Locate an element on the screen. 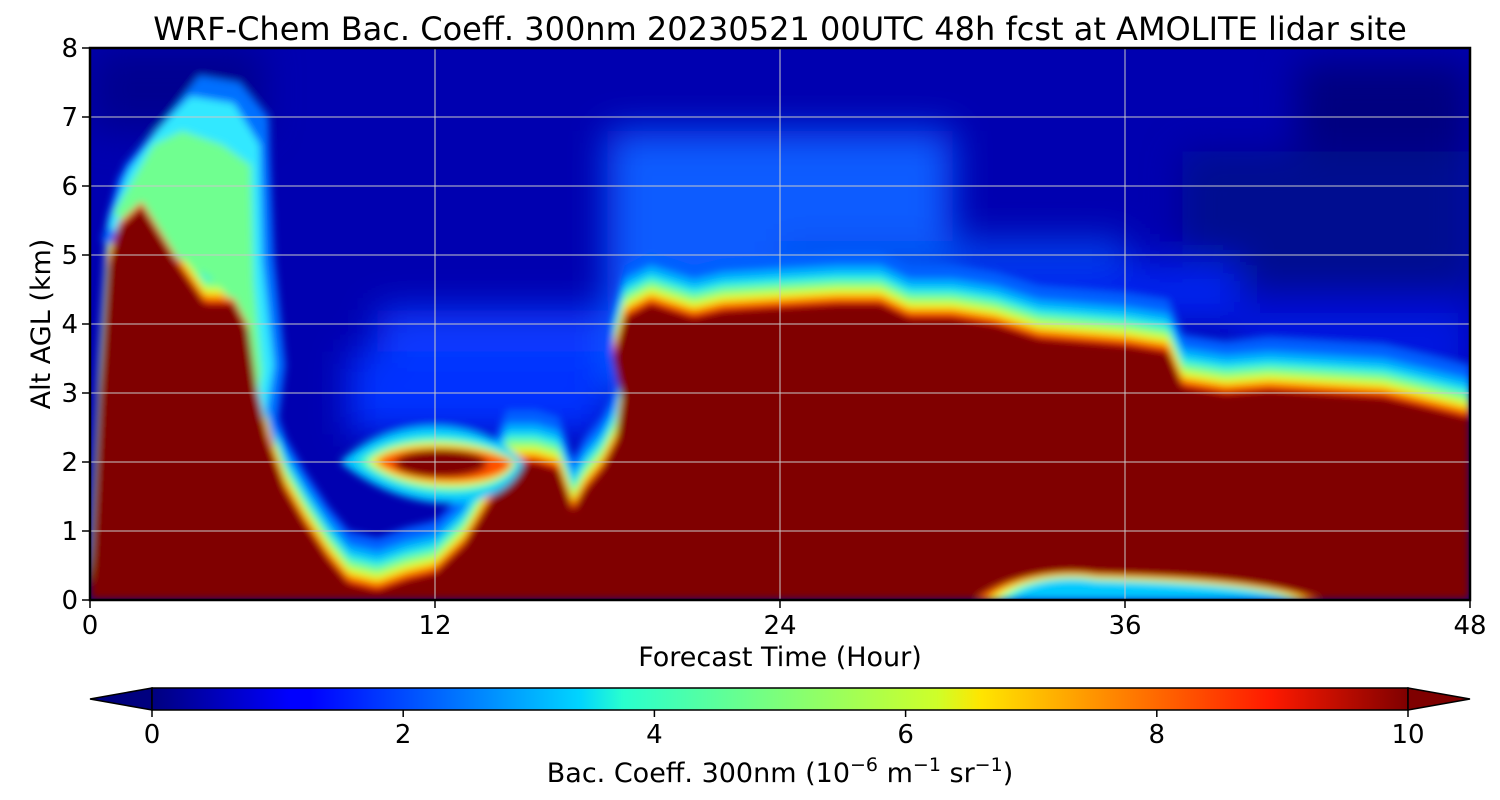 The height and width of the screenshot is (800, 1500). colorbar-tick-label: 2 is located at coordinates (403, 735).